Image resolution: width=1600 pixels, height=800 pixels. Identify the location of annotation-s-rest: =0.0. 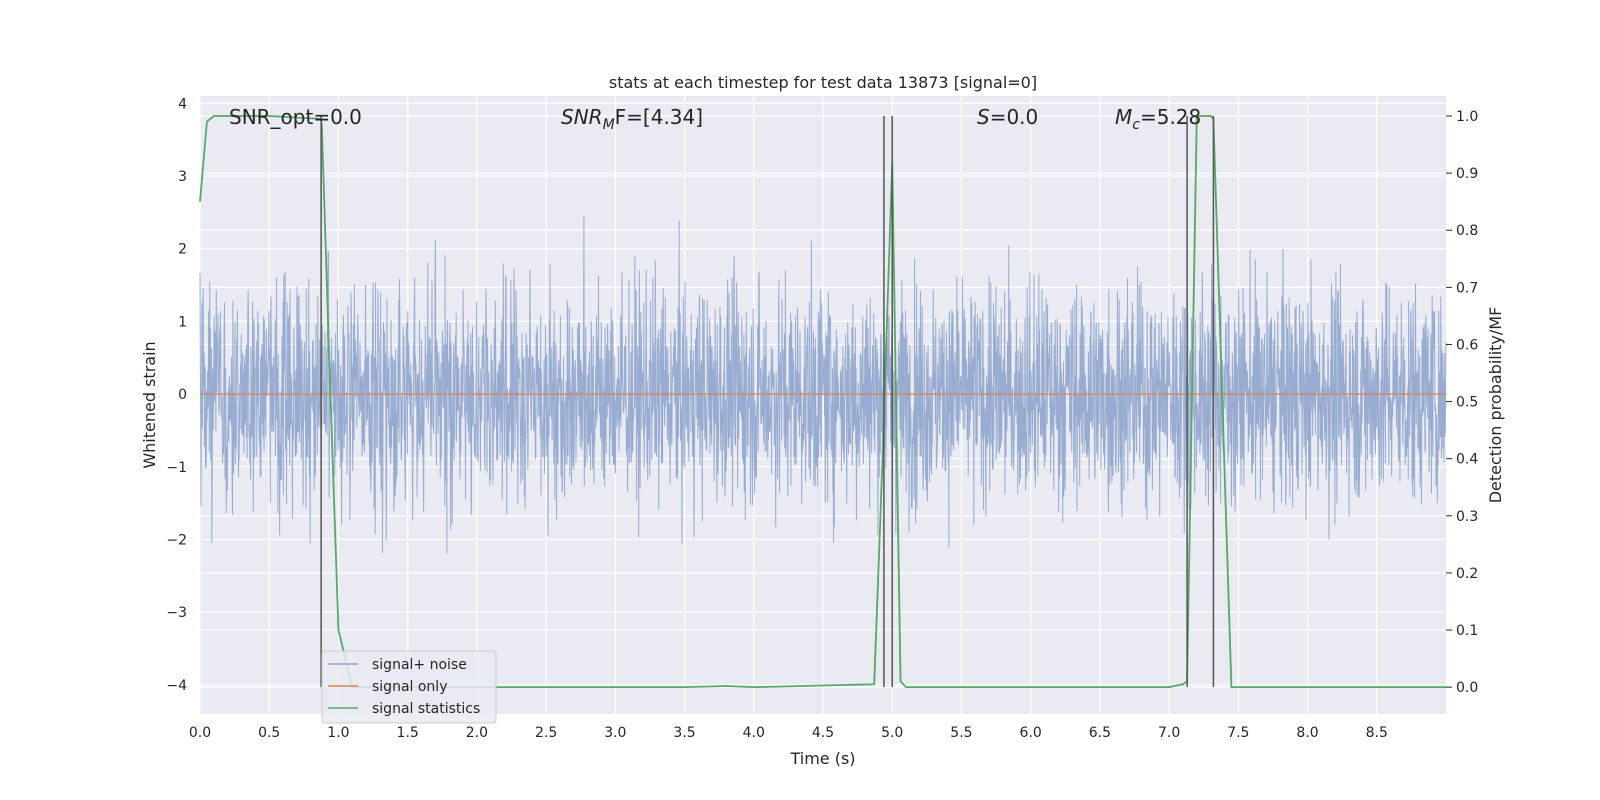
(1014, 117).